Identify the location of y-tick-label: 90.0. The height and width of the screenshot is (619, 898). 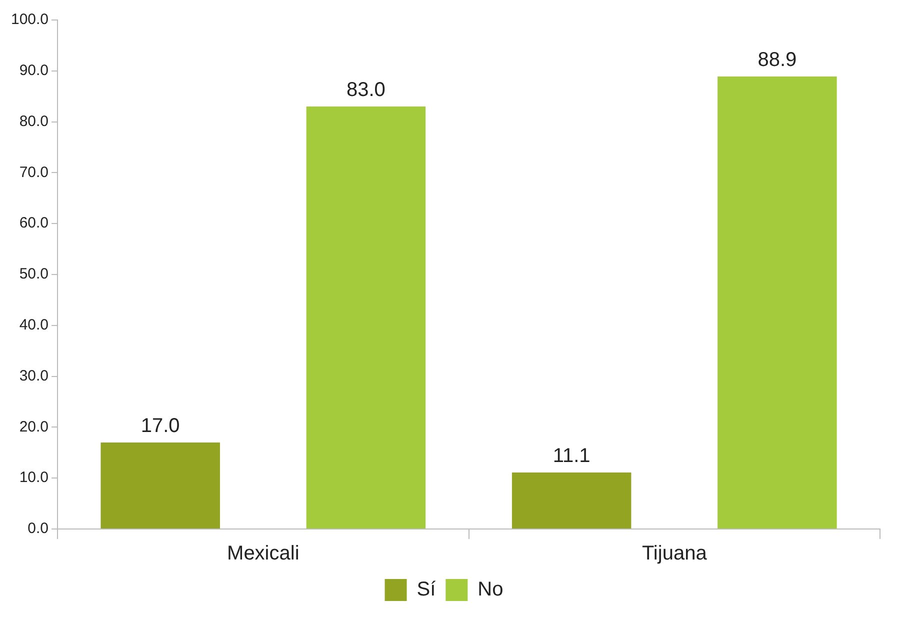
(34, 71).